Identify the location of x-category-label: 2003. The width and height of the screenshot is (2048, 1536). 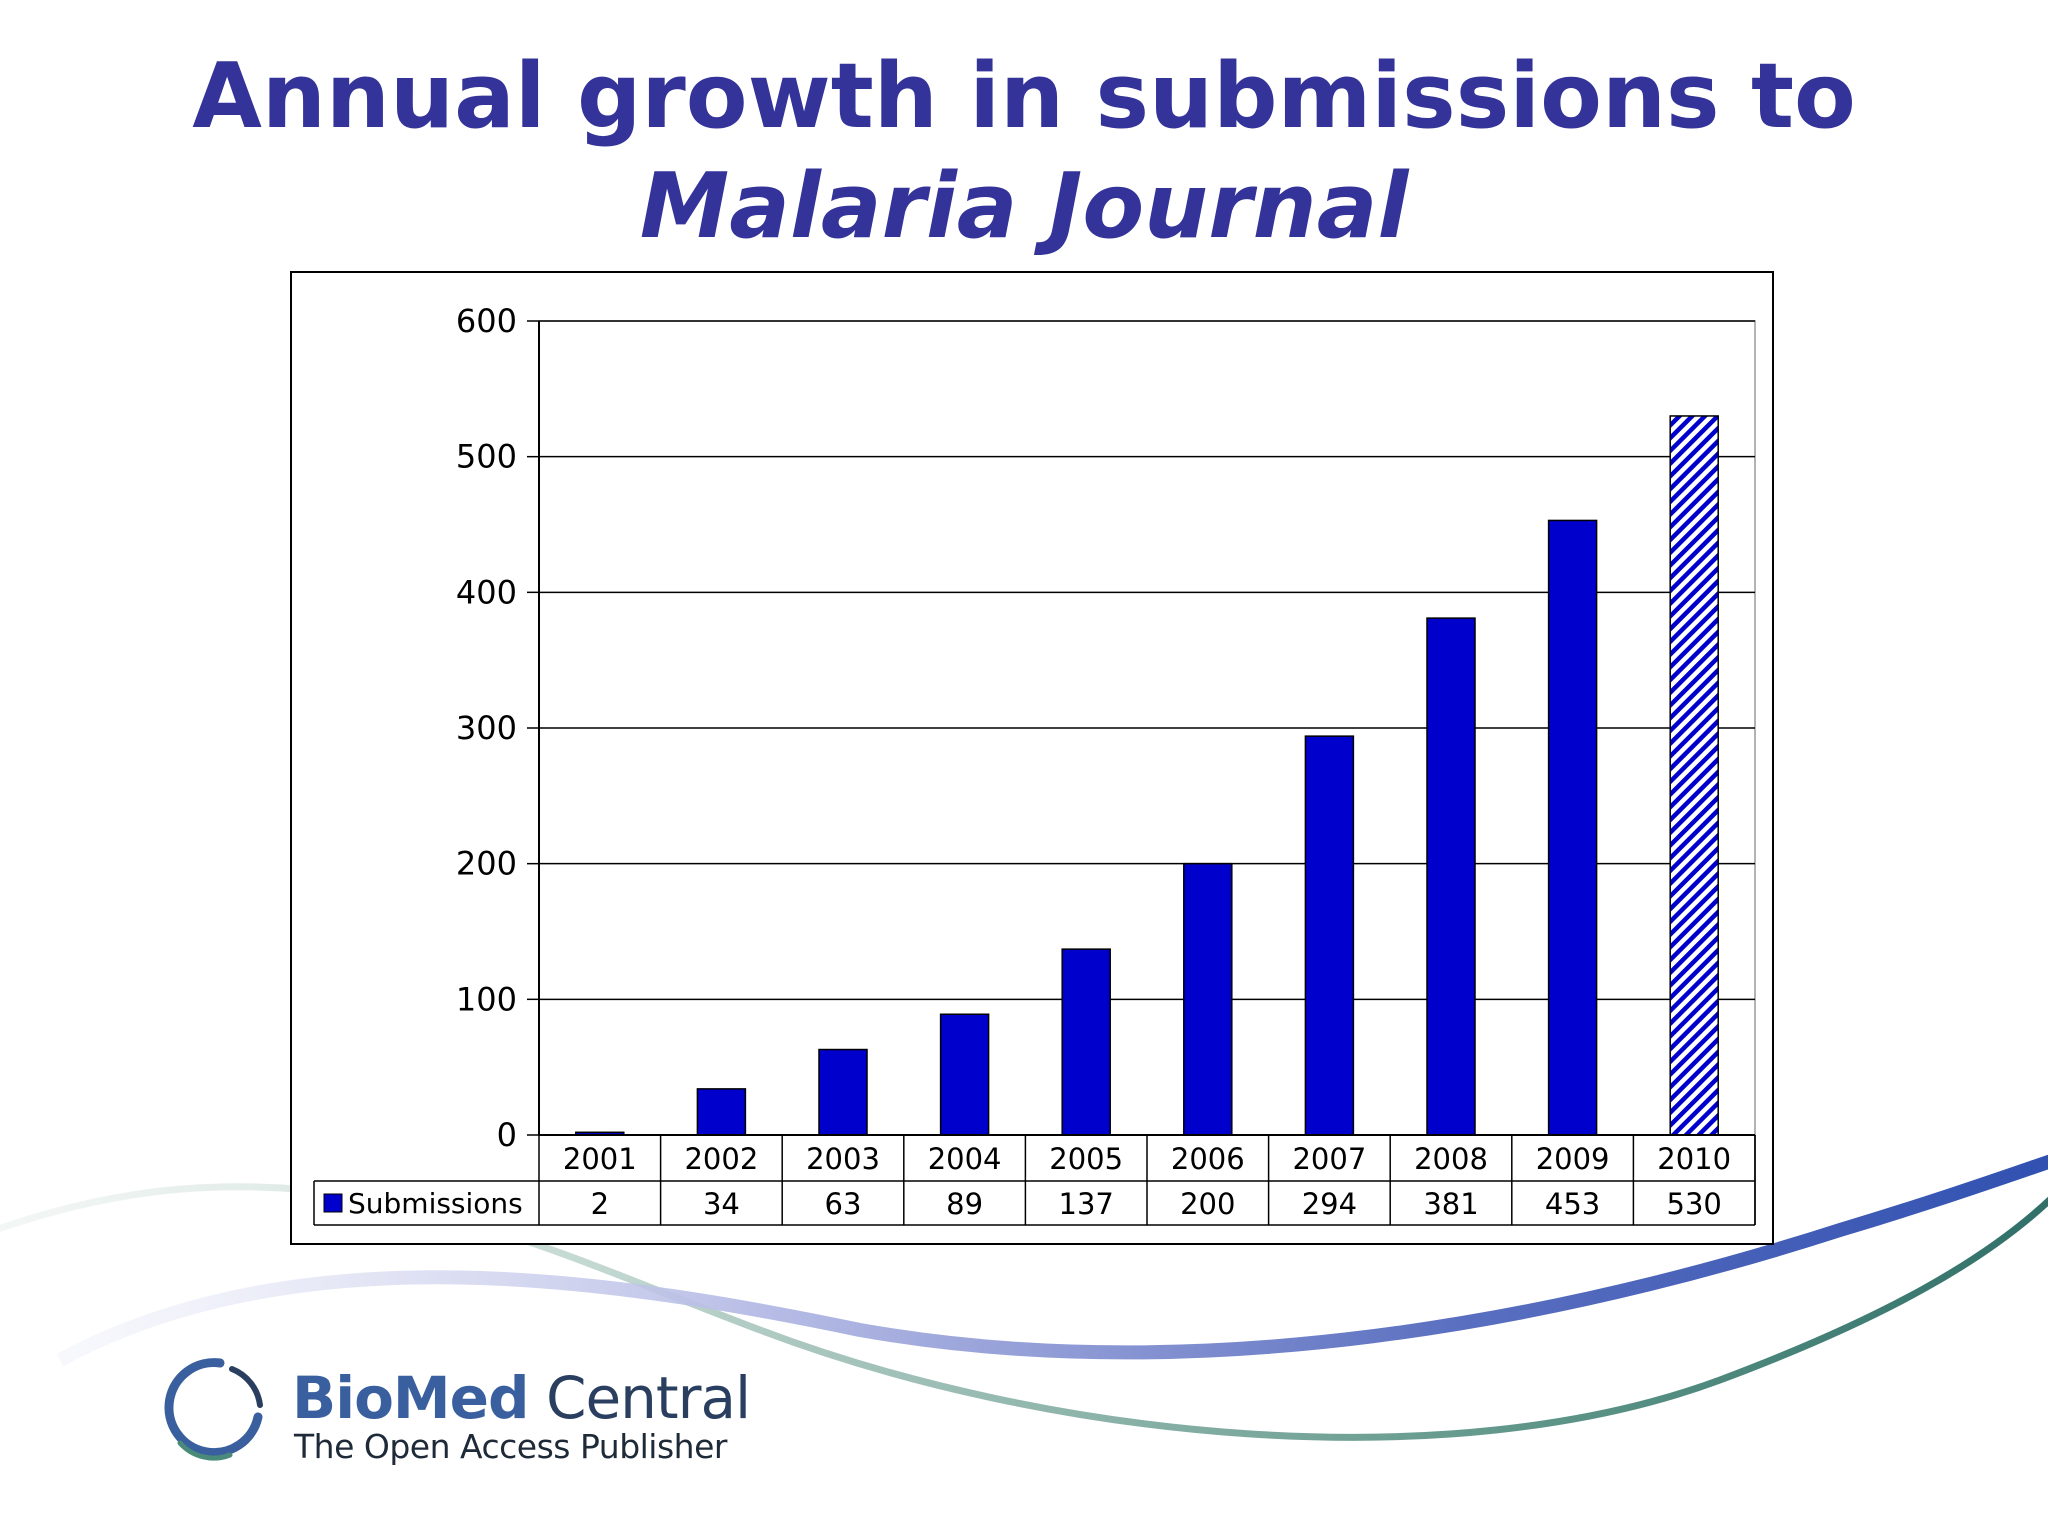
(843, 1159).